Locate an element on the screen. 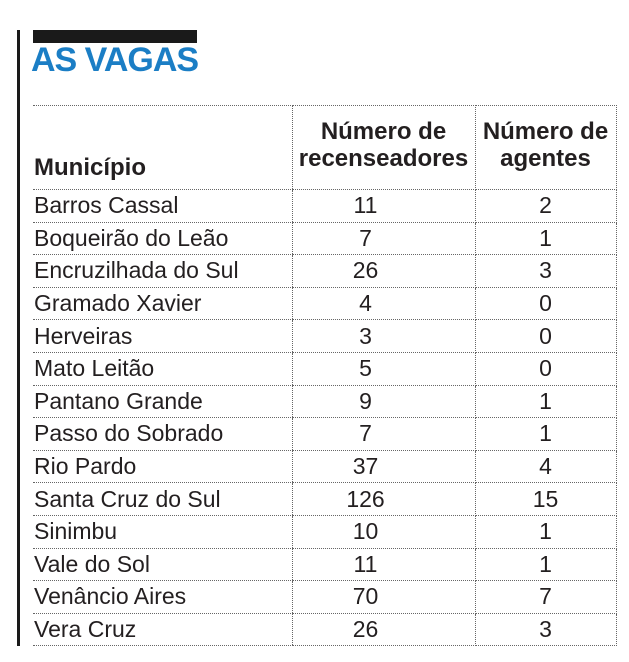 The height and width of the screenshot is (662, 629). municipio-cell: Vera Cruz is located at coordinates (162, 630).